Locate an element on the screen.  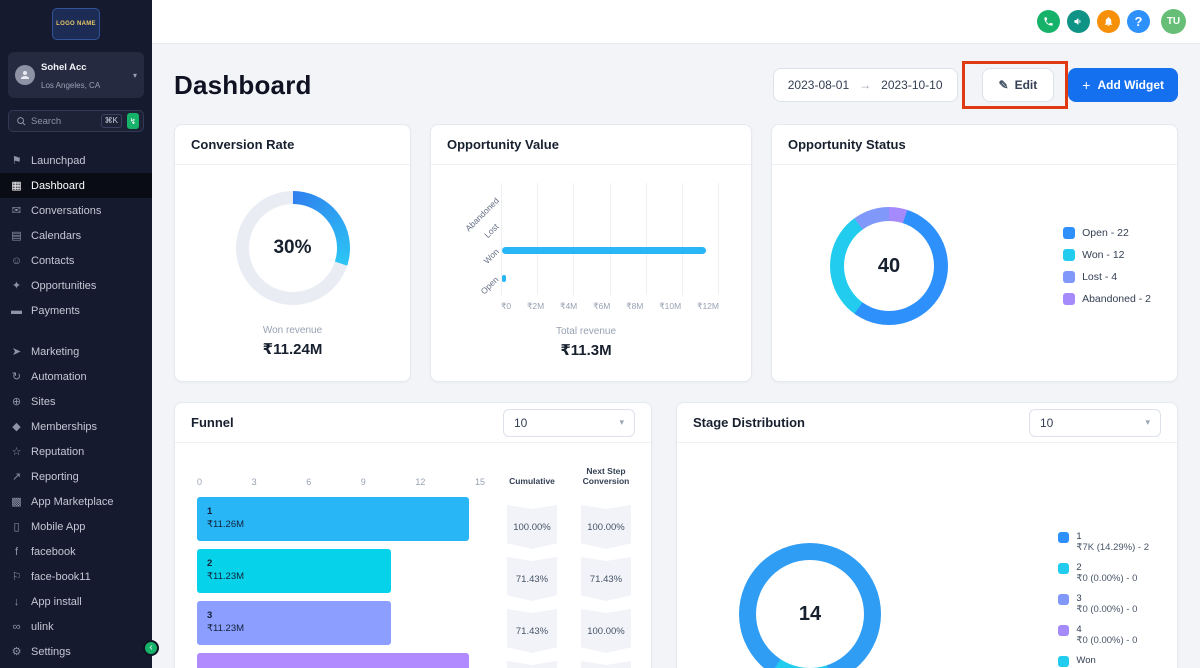
funnel-count-select: 10 ▾ is located at coordinates (569, 422).